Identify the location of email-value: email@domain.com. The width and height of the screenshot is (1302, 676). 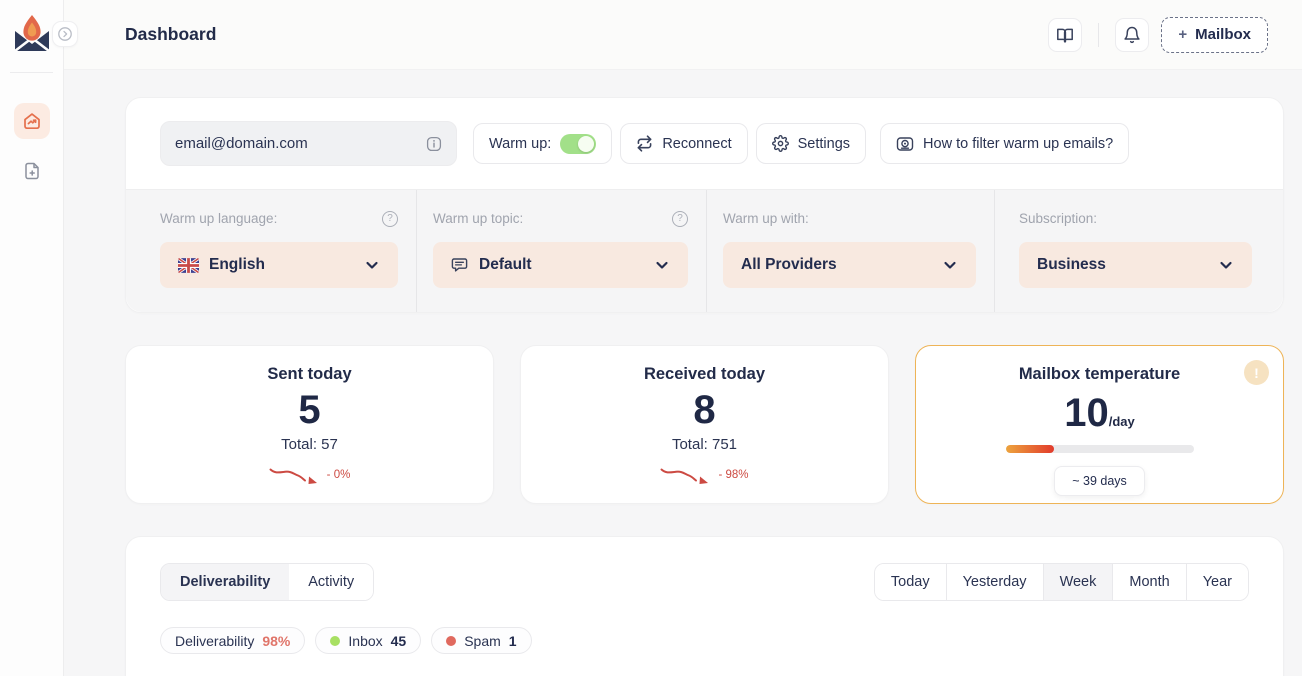
(241, 143).